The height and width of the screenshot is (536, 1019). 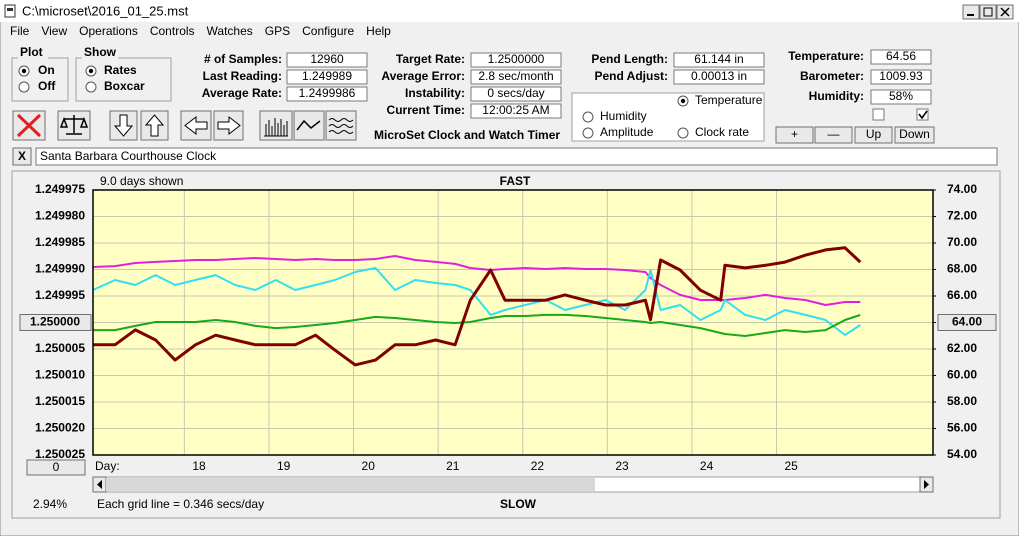 I want to click on clock-name-field, so click(x=516, y=156).